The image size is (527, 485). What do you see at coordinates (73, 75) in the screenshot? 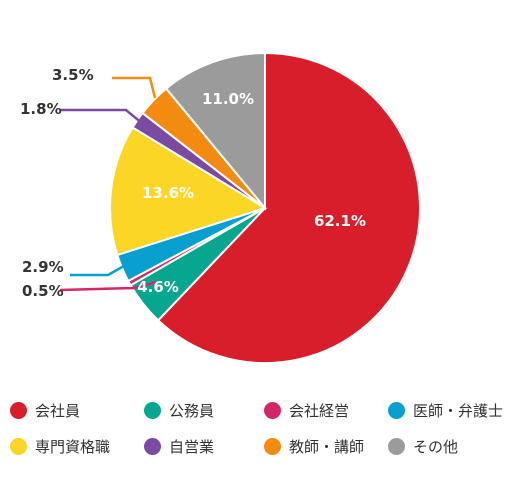
I see `slice-value-label-6: 3.5%` at bounding box center [73, 75].